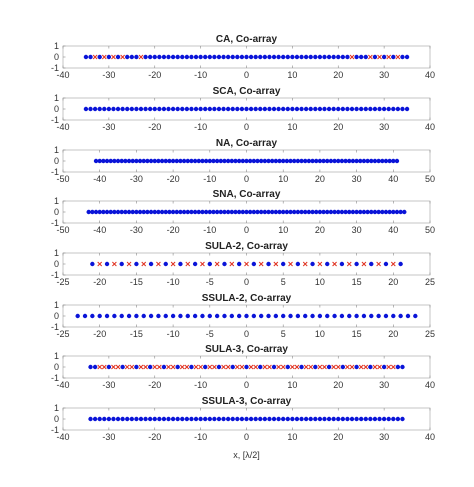 The height and width of the screenshot is (487, 474). I want to click on x-tick-label: 0, so click(246, 334).